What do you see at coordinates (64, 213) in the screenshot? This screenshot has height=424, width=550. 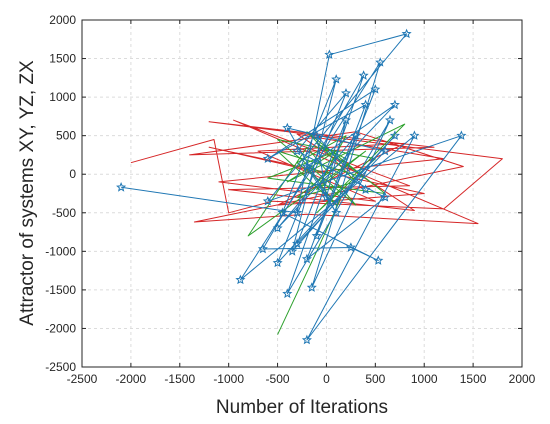 I see `y-tick-label: -500` at bounding box center [64, 213].